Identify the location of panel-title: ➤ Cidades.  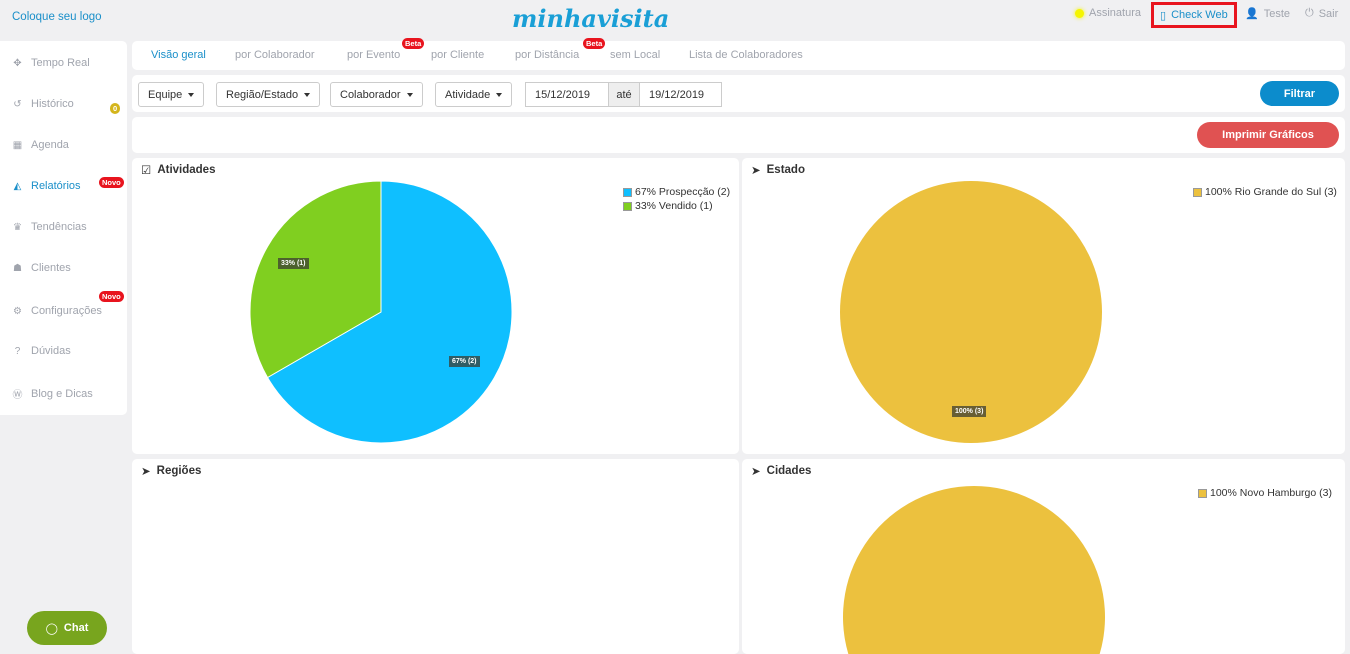
(781, 471).